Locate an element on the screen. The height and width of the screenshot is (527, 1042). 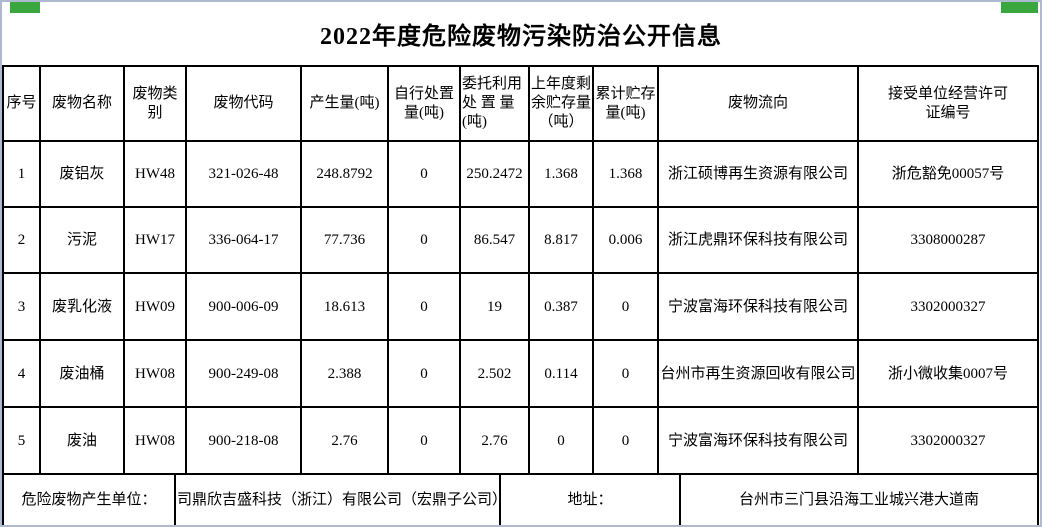
cell-waste-flow: 浙江虎鼎环保科技有限公司 is located at coordinates (758, 240).